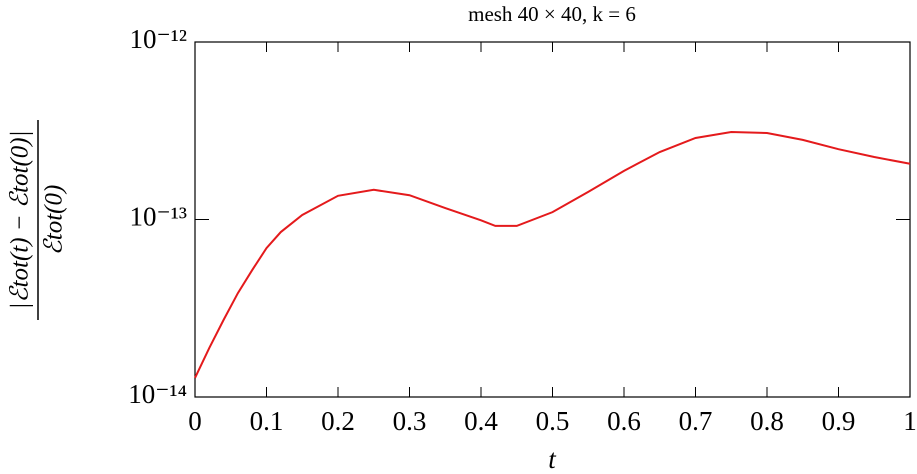 Image resolution: width=917 pixels, height=474 pixels. What do you see at coordinates (37, 220) in the screenshot?
I see `y-axis-label: |ℰtot(t) − ℰtot(0)| ℰtot(0)` at bounding box center [37, 220].